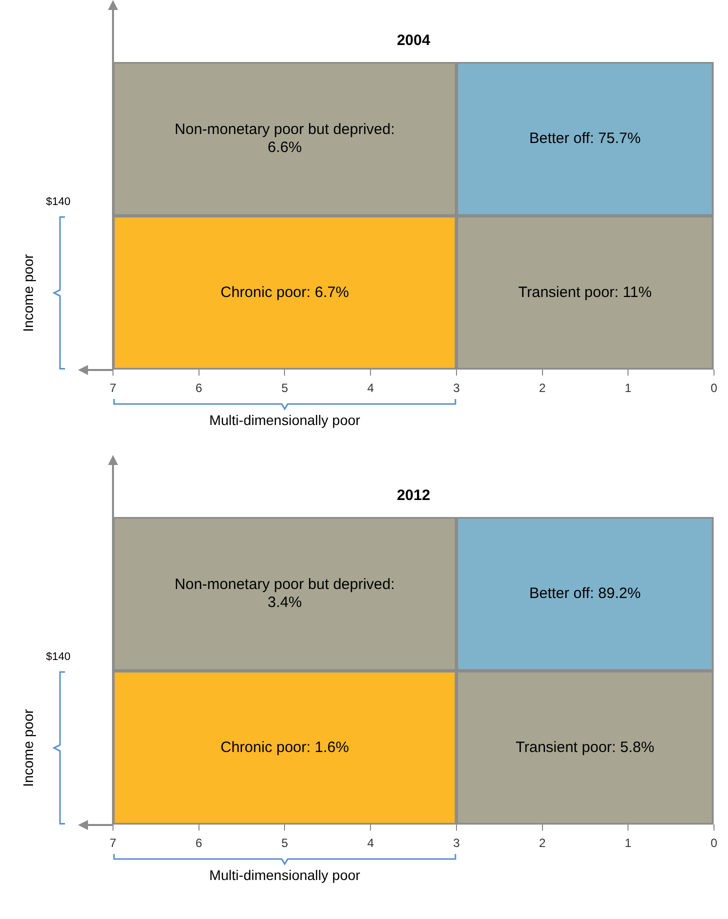 This screenshot has width=728, height=919. I want to click on annotation: Chronic poor: 6.7%, so click(284, 292).